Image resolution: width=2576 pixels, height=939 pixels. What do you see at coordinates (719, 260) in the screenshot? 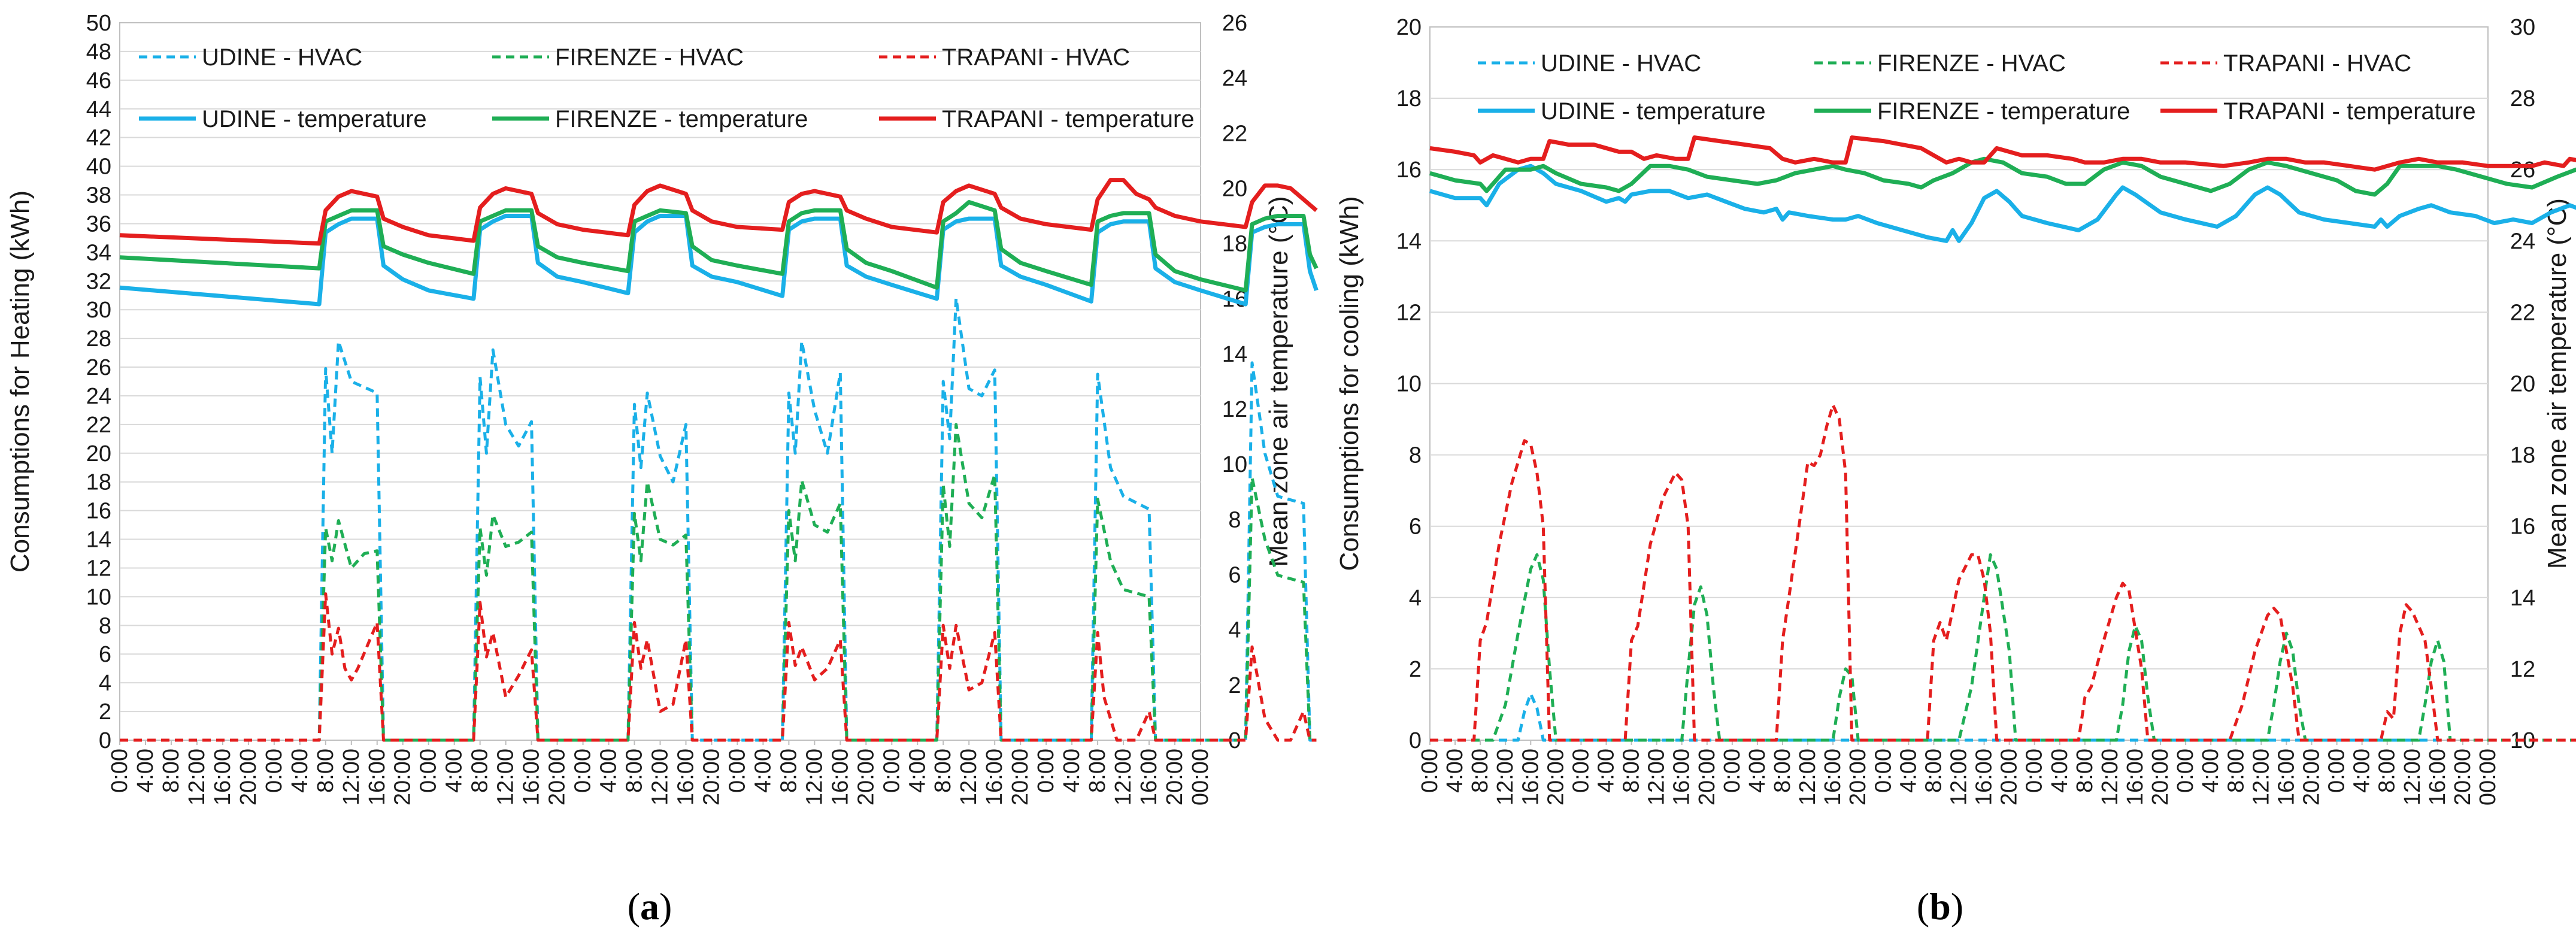
I see `series-line-a-udine-temperature` at bounding box center [719, 260].